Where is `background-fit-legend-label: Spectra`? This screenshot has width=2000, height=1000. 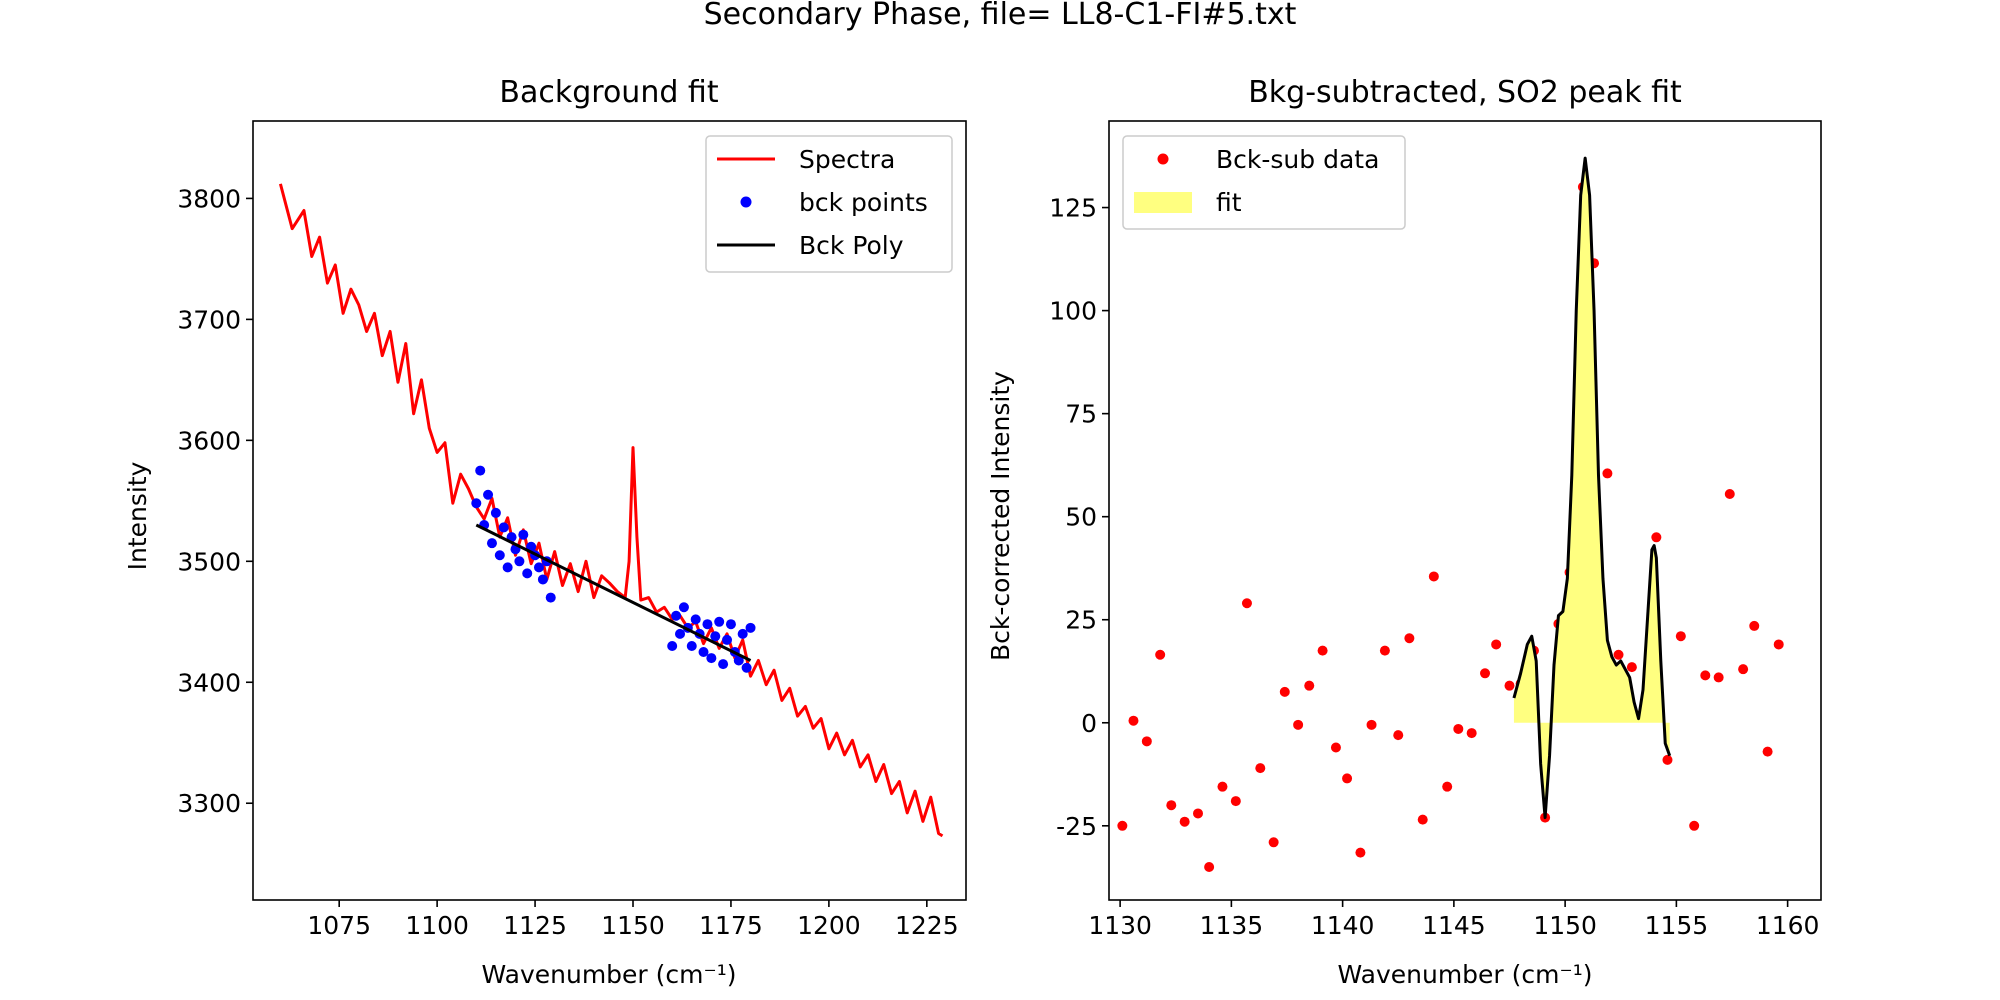 background-fit-legend-label: Spectra is located at coordinates (847, 159).